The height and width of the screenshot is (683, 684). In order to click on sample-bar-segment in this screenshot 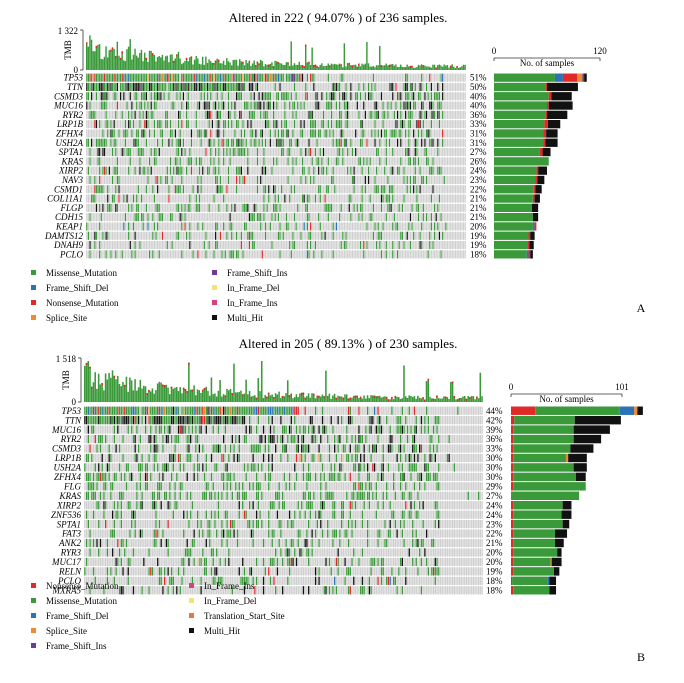, I will do `click(520, 105)`.